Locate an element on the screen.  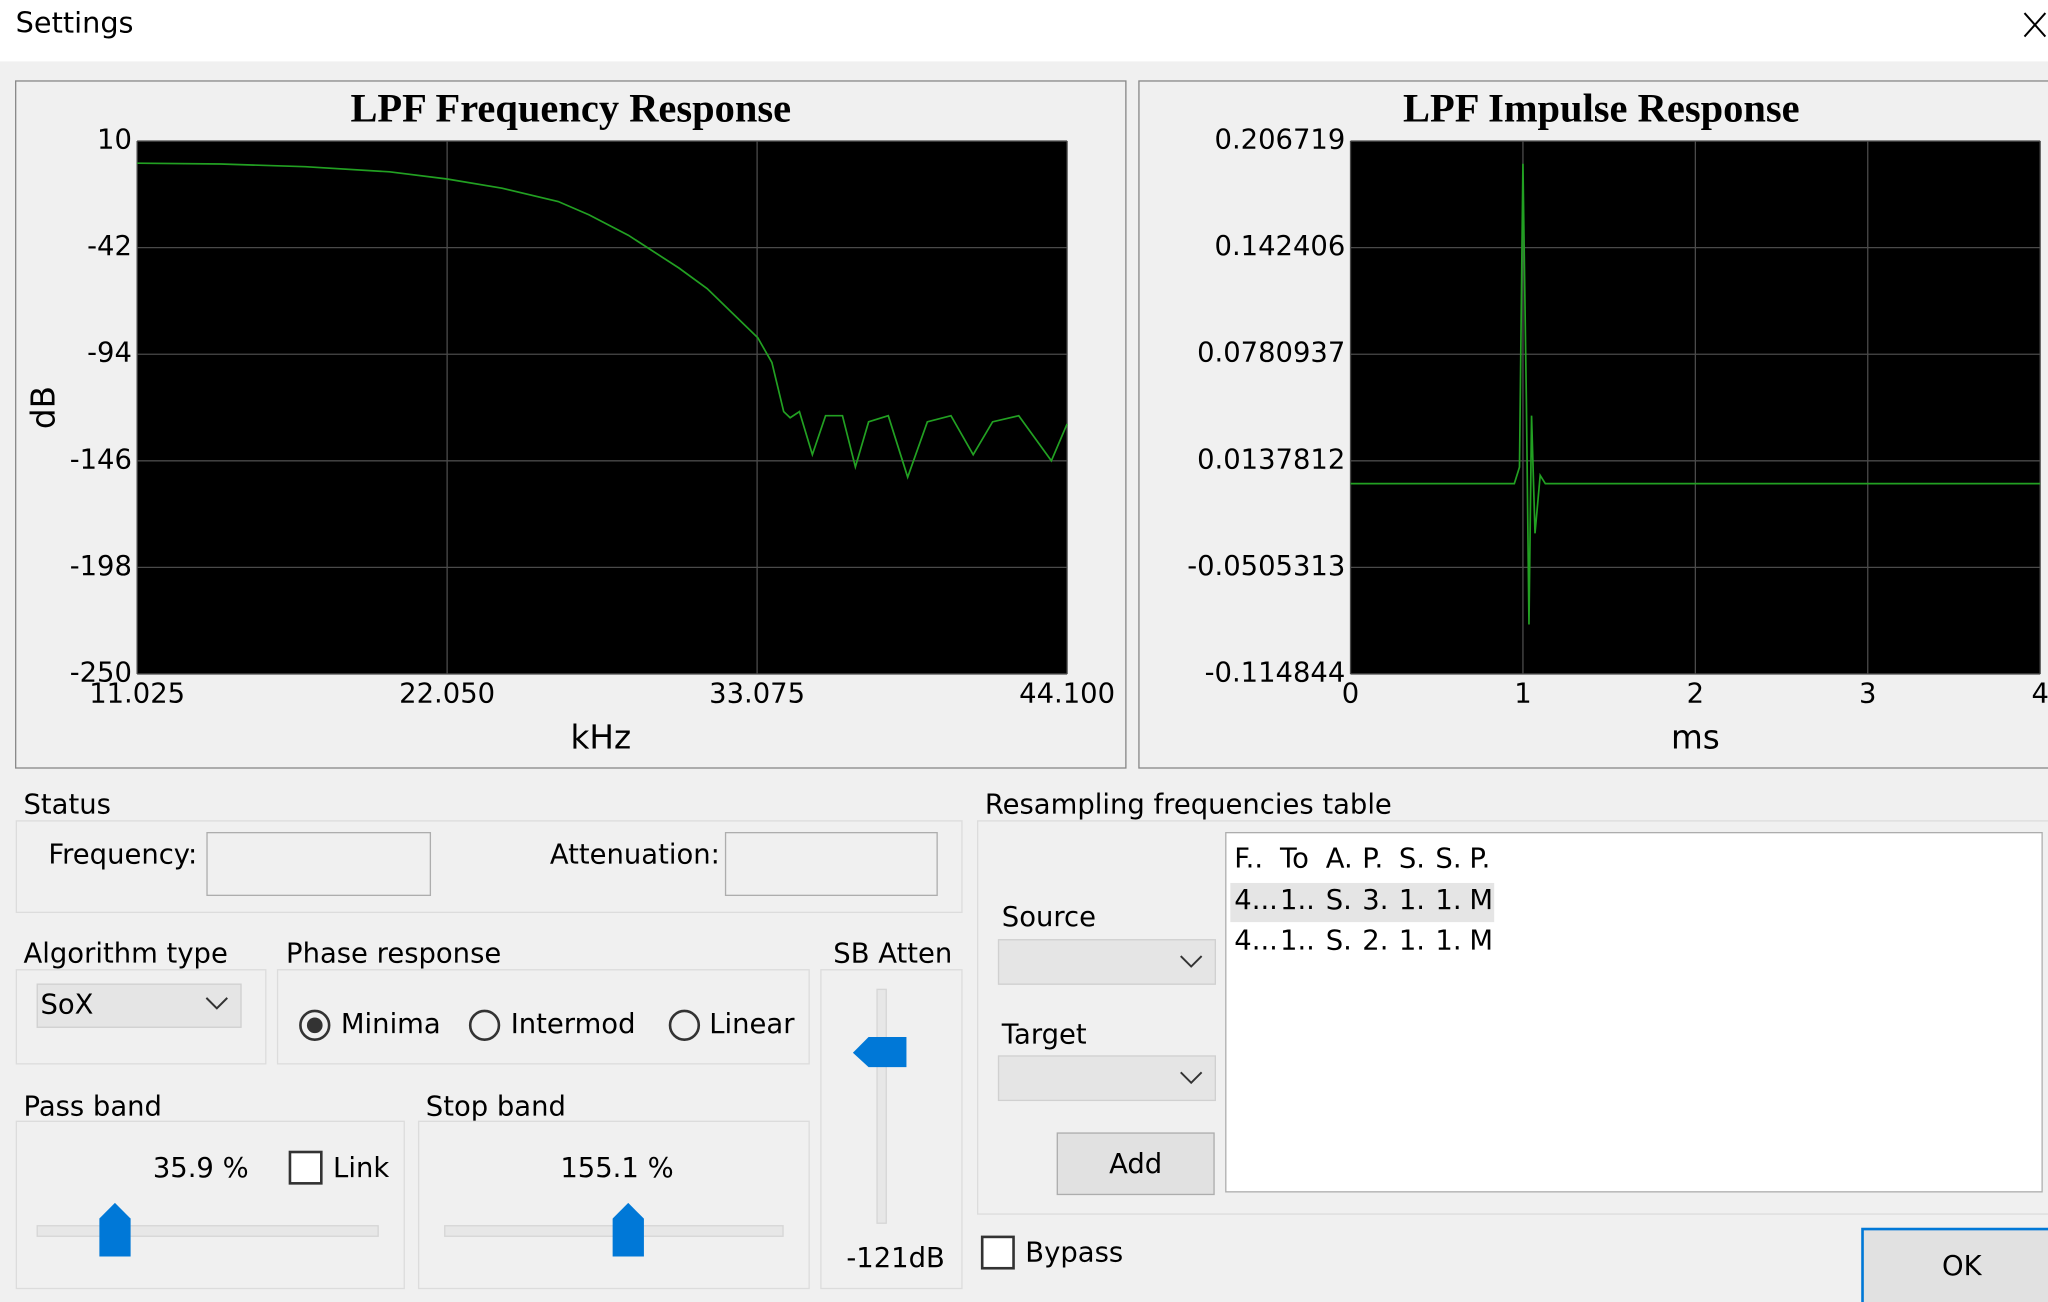
y-tick-label: -250 is located at coordinates (101, 672).